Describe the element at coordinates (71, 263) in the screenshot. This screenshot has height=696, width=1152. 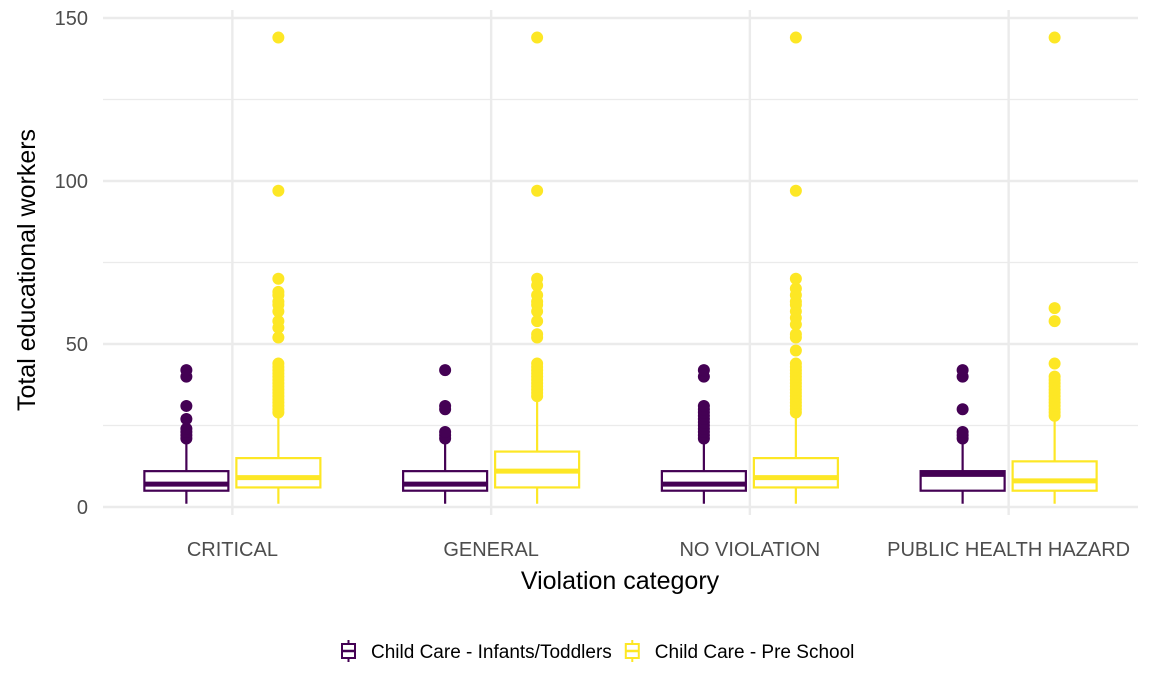
I see `y-axis-ticks: 0 50 100 150` at that location.